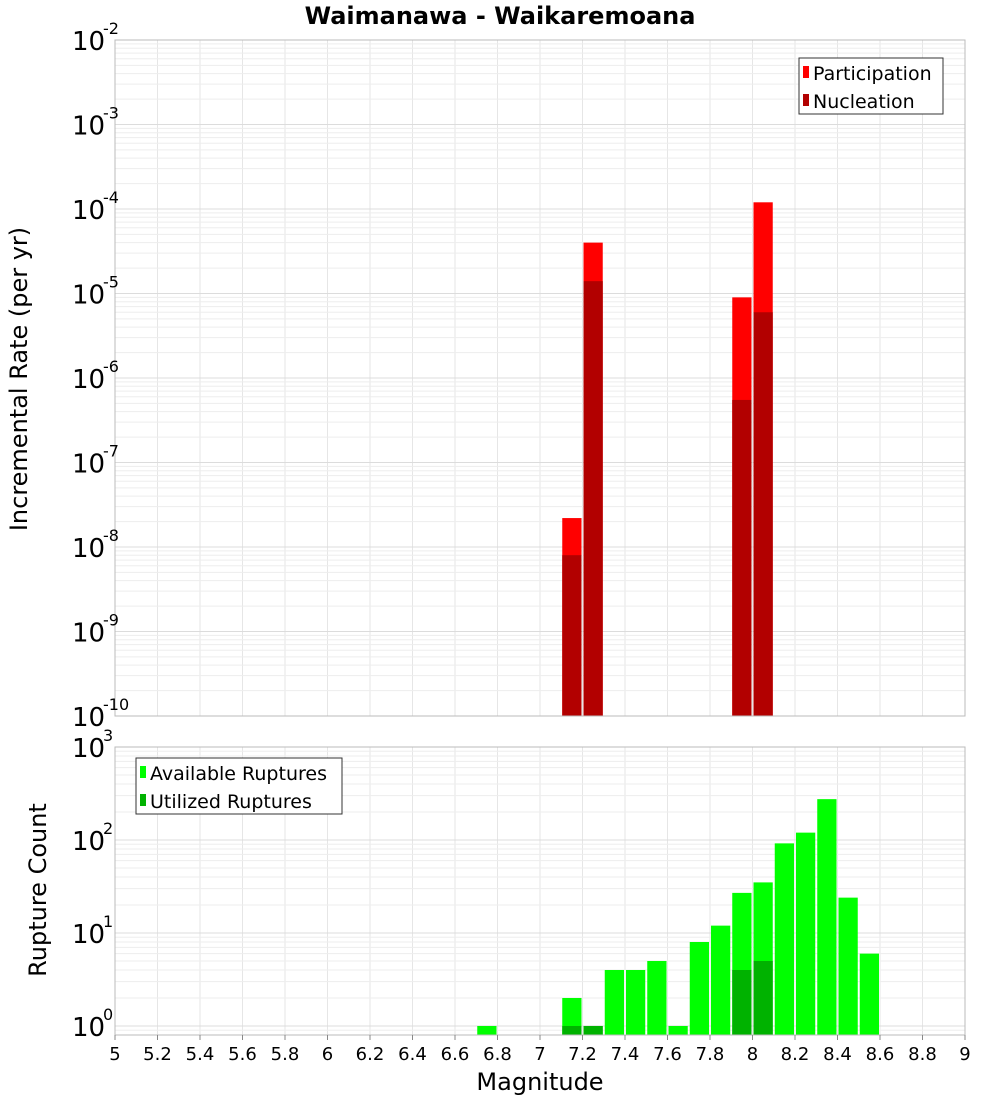 The width and height of the screenshot is (1000, 1100). Describe the element at coordinates (231, 802) in the screenshot. I see `legend-label: Utilized Ruptures` at that location.